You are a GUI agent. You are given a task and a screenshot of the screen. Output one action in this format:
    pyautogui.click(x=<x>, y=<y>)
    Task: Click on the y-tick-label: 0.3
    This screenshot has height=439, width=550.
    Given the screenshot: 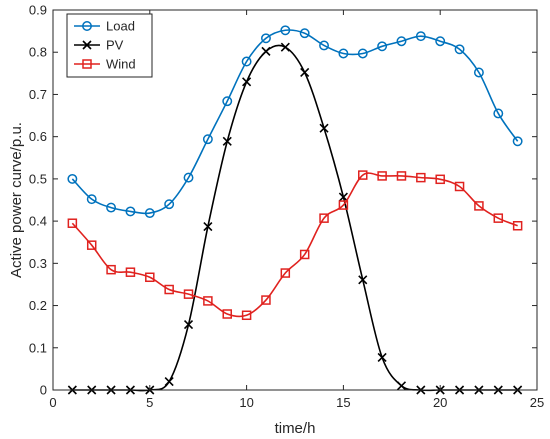 What is the action you would take?
    pyautogui.click(x=38, y=263)
    